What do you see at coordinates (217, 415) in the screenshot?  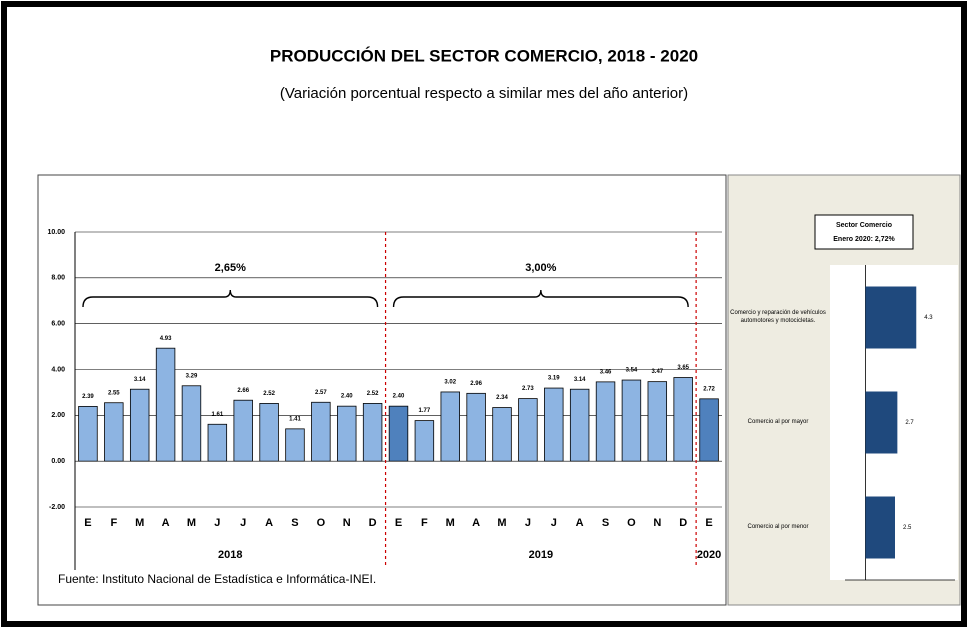 I see `value-label: 1.61` at bounding box center [217, 415].